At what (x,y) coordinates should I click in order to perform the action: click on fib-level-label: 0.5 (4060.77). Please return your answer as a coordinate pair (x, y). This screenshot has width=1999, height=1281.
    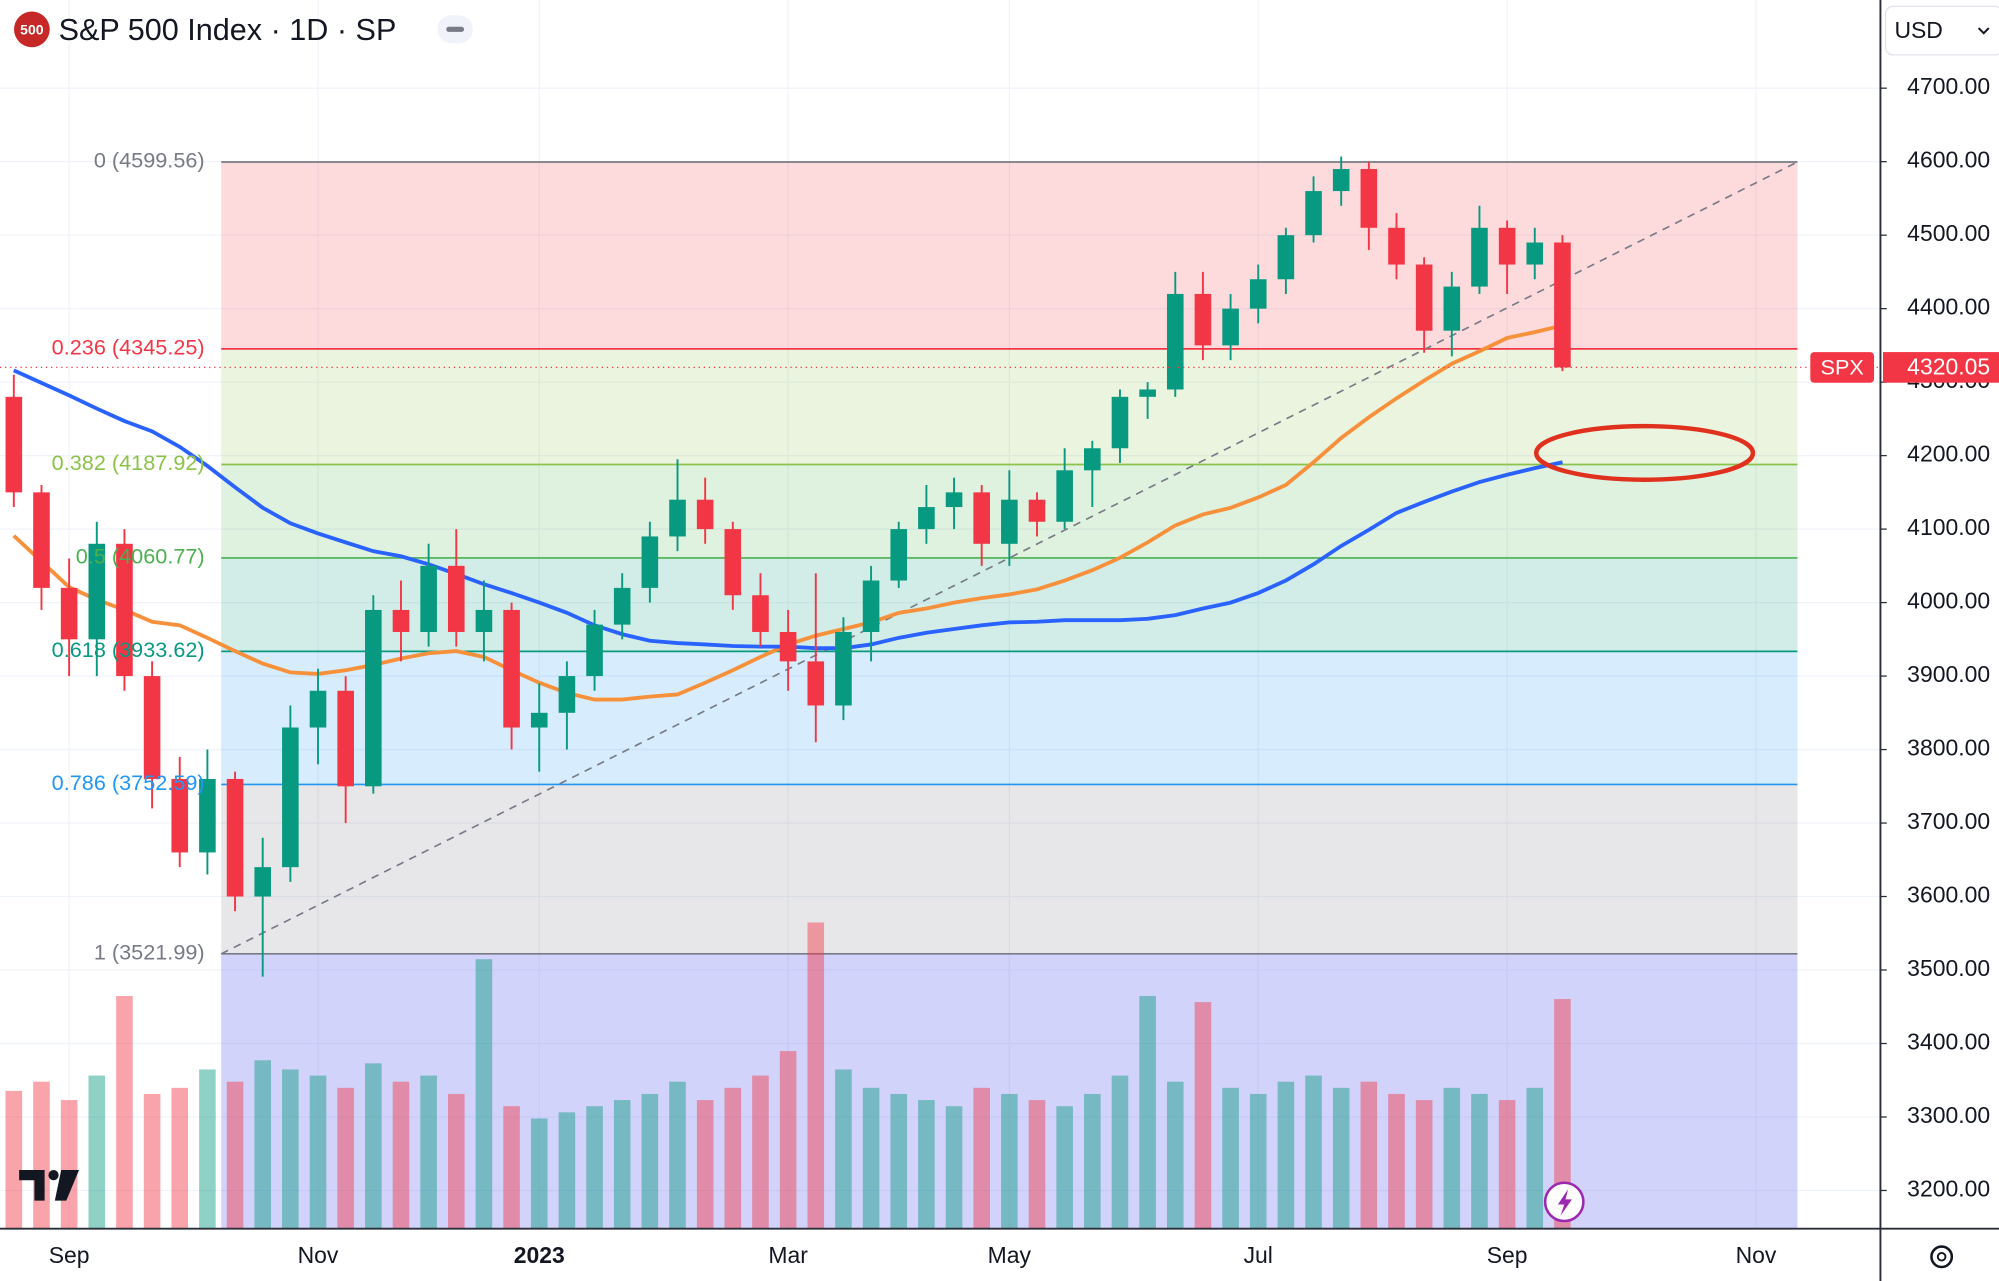
    Looking at the image, I should click on (140, 556).